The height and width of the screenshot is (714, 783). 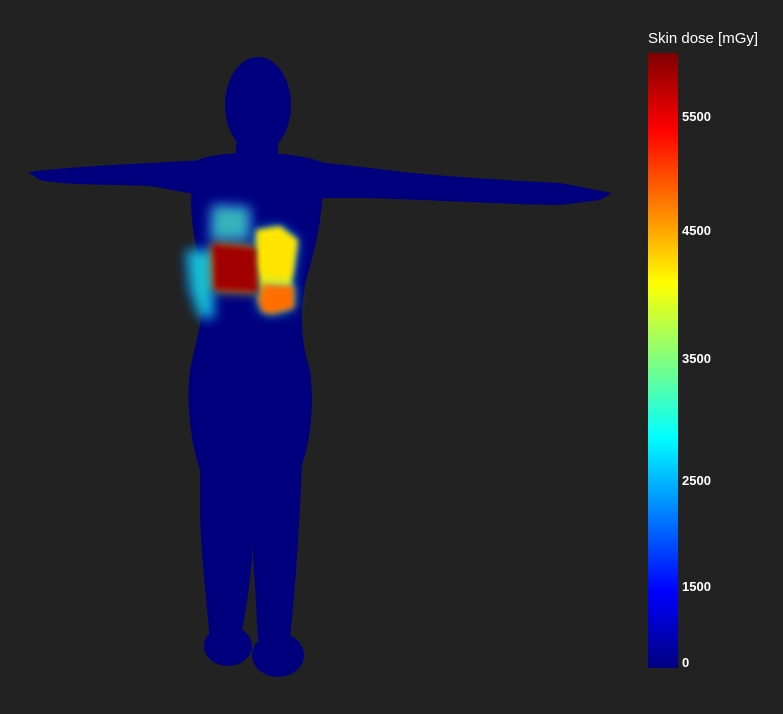 What do you see at coordinates (235, 268) in the screenshot?
I see `peak-field` at bounding box center [235, 268].